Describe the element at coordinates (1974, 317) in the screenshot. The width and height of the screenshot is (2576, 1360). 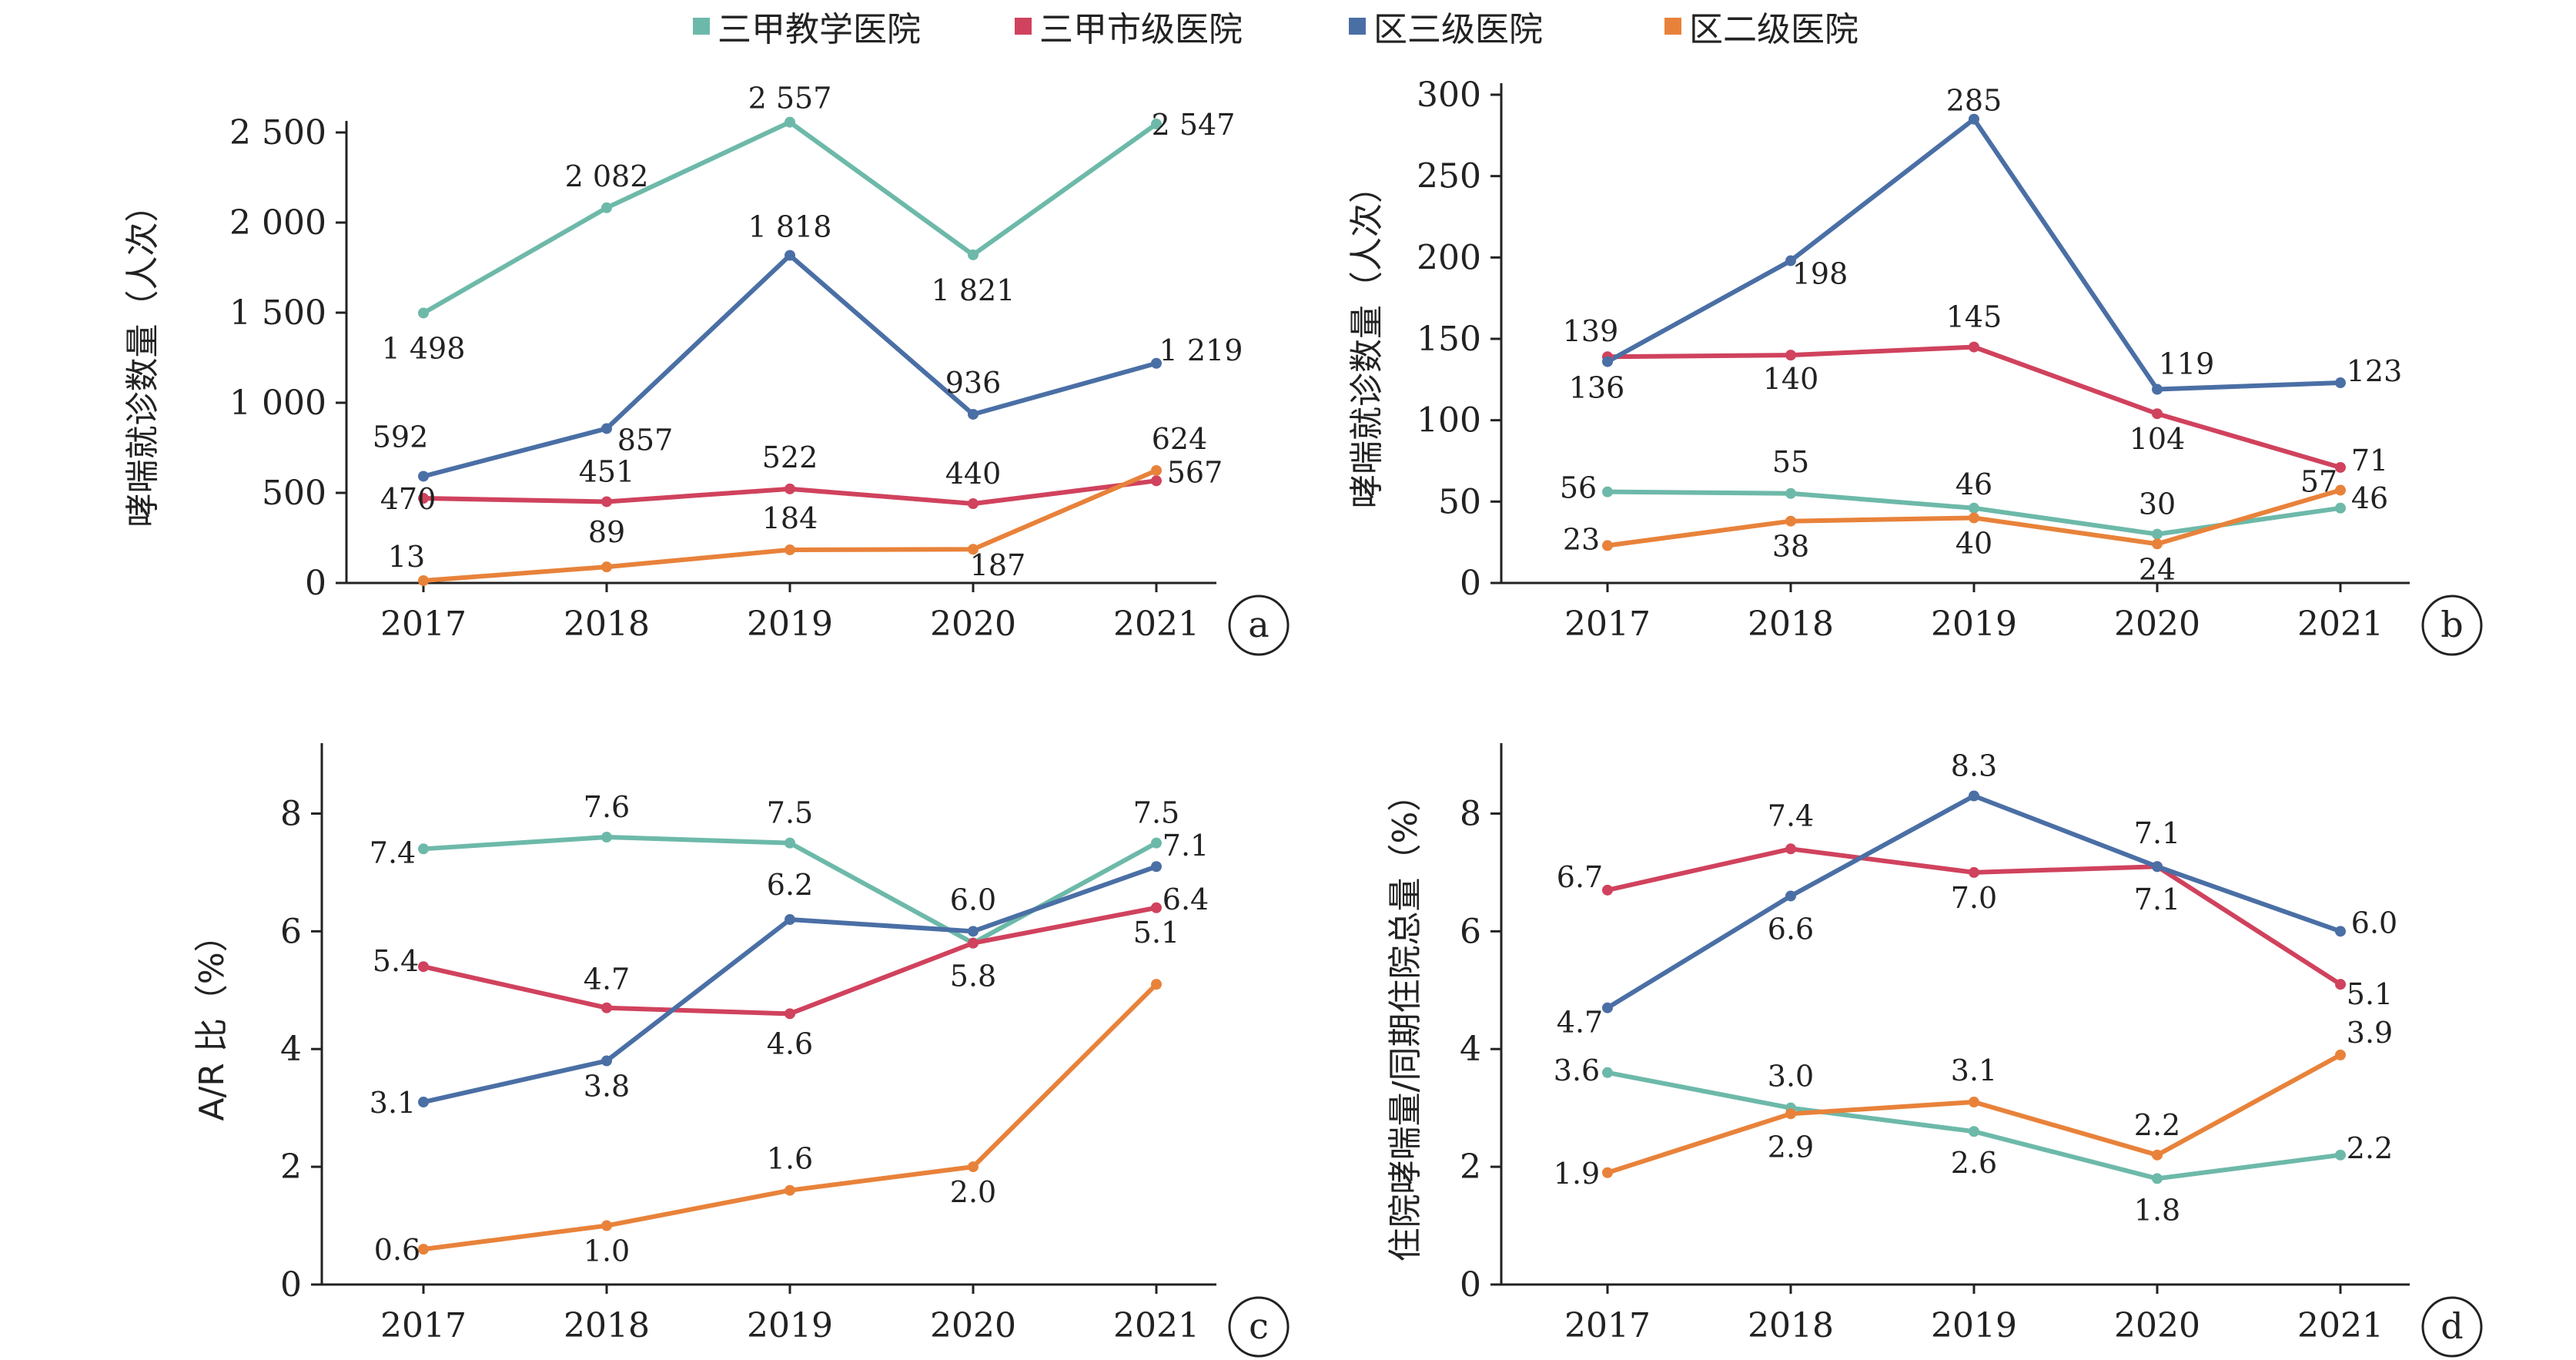
I see `data-label: 145` at that location.